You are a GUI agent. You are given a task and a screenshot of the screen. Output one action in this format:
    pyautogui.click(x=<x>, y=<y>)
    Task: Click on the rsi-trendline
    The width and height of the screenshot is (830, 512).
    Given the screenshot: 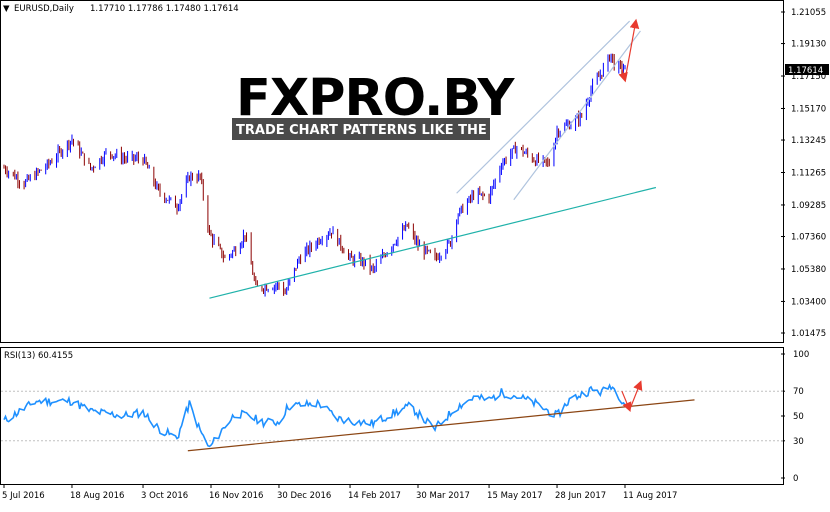 What is the action you would take?
    pyautogui.click(x=441, y=425)
    